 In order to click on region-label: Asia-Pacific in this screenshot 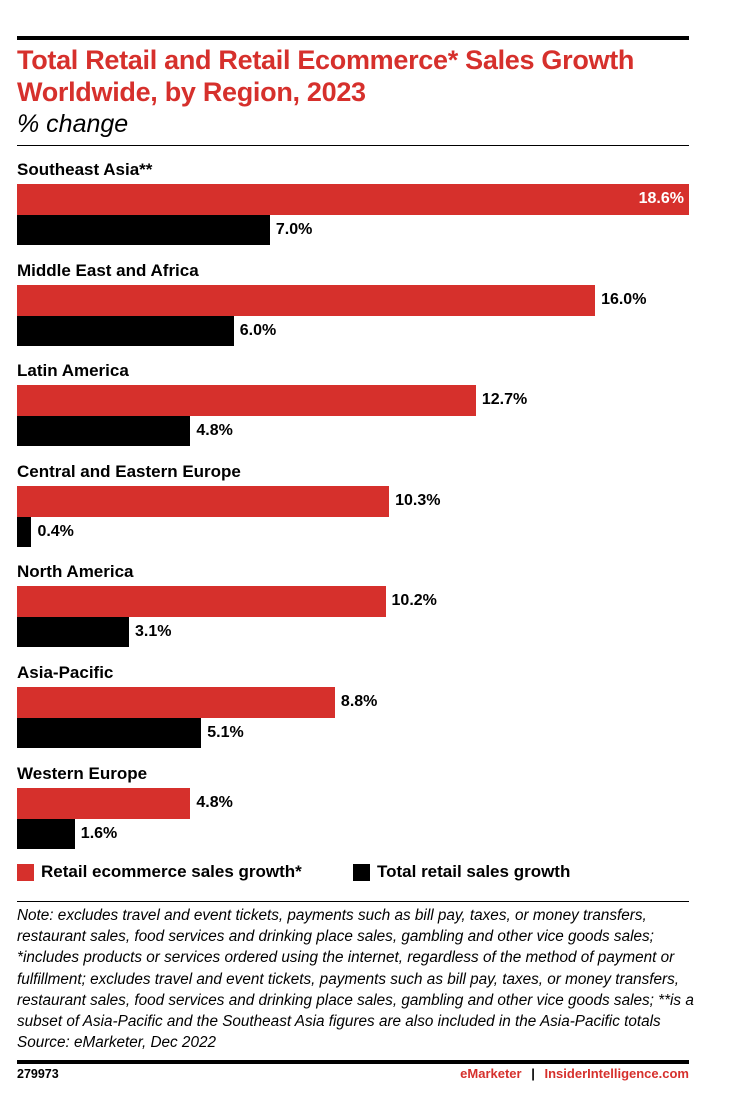, I will do `click(65, 672)`.